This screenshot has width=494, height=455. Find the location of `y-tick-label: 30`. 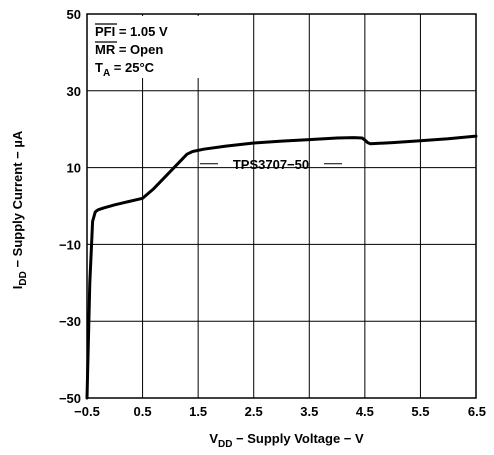

y-tick-label: 30 is located at coordinates (74, 91).